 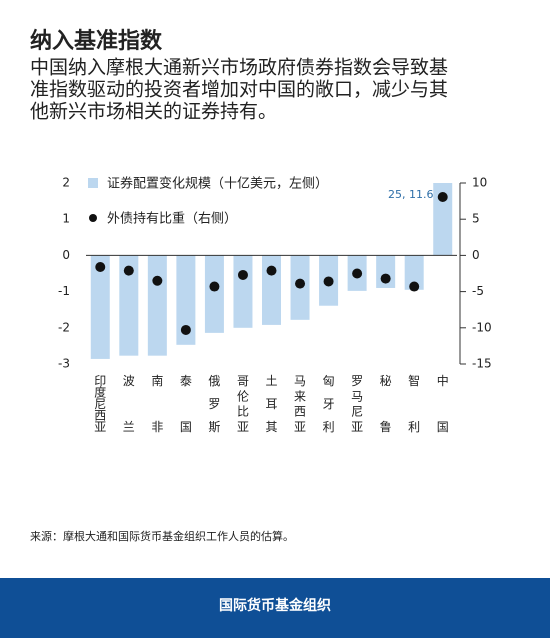 What do you see at coordinates (476, 255) in the screenshot?
I see `y2-tick-label: 0` at bounding box center [476, 255].